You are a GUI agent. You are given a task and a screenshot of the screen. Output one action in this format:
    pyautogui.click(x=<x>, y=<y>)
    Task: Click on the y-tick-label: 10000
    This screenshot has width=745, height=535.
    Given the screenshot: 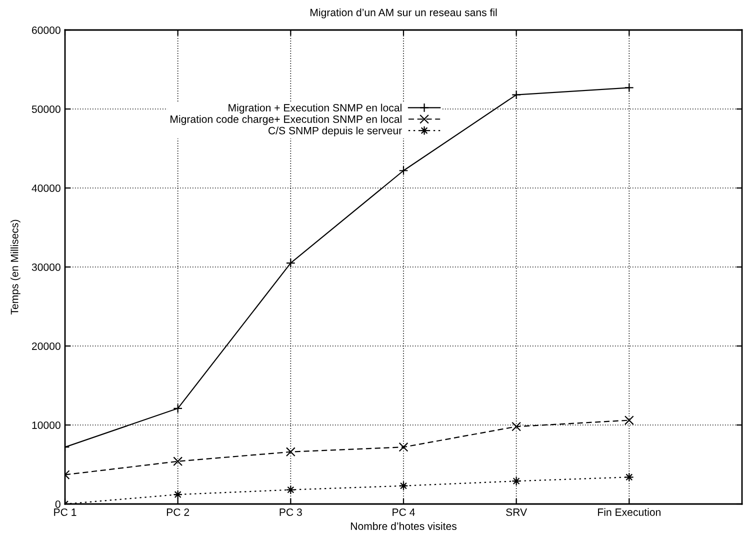 What is the action you would take?
    pyautogui.click(x=46, y=425)
    